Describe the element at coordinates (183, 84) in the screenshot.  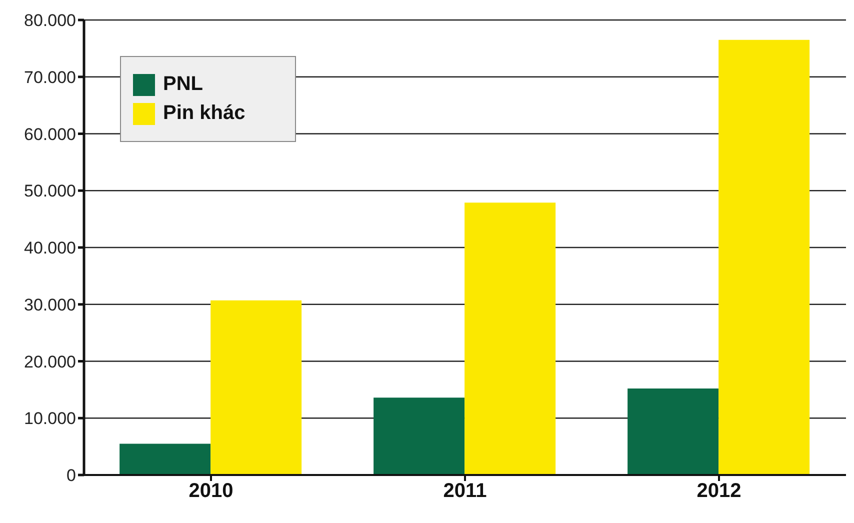
I see `legend-label: PNL` at that location.